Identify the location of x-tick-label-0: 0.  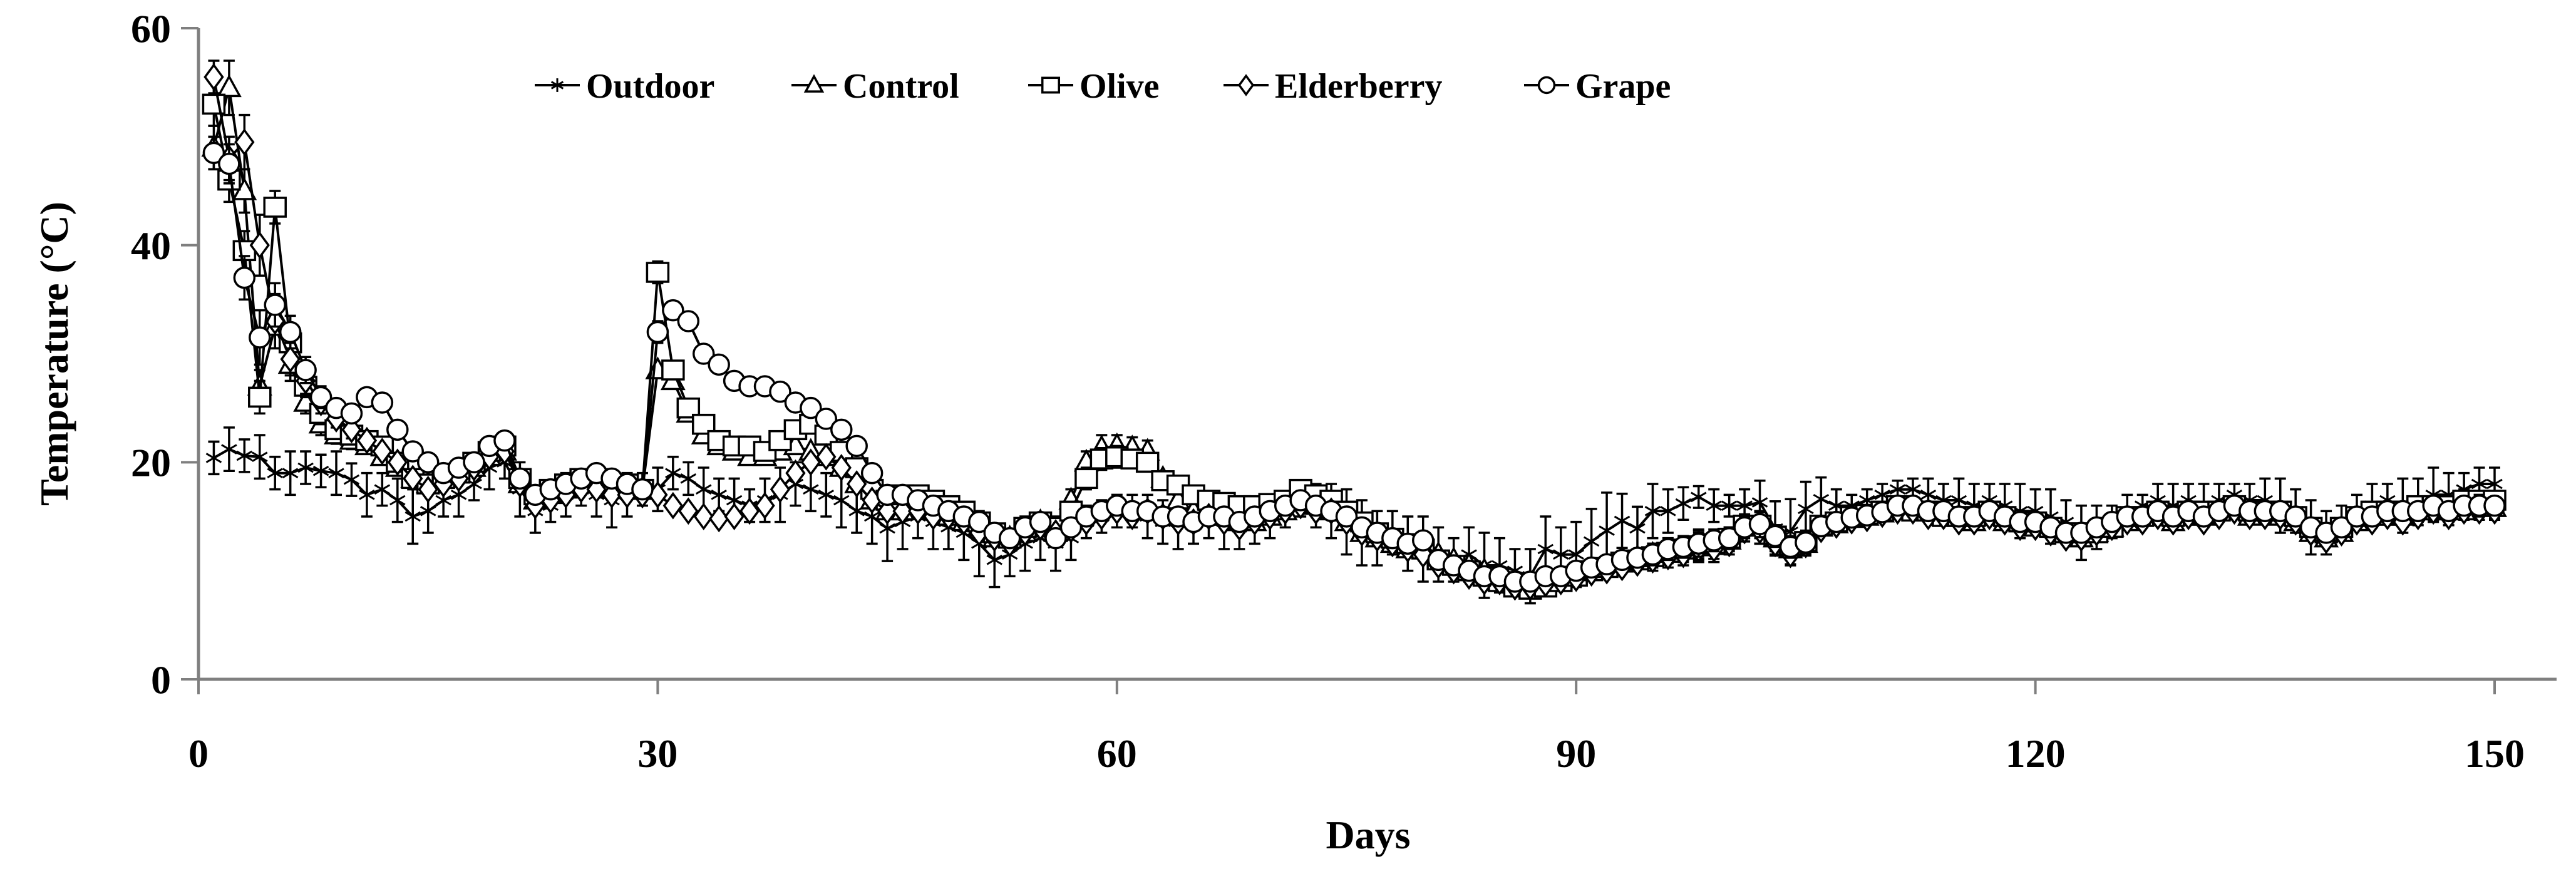
(198, 753).